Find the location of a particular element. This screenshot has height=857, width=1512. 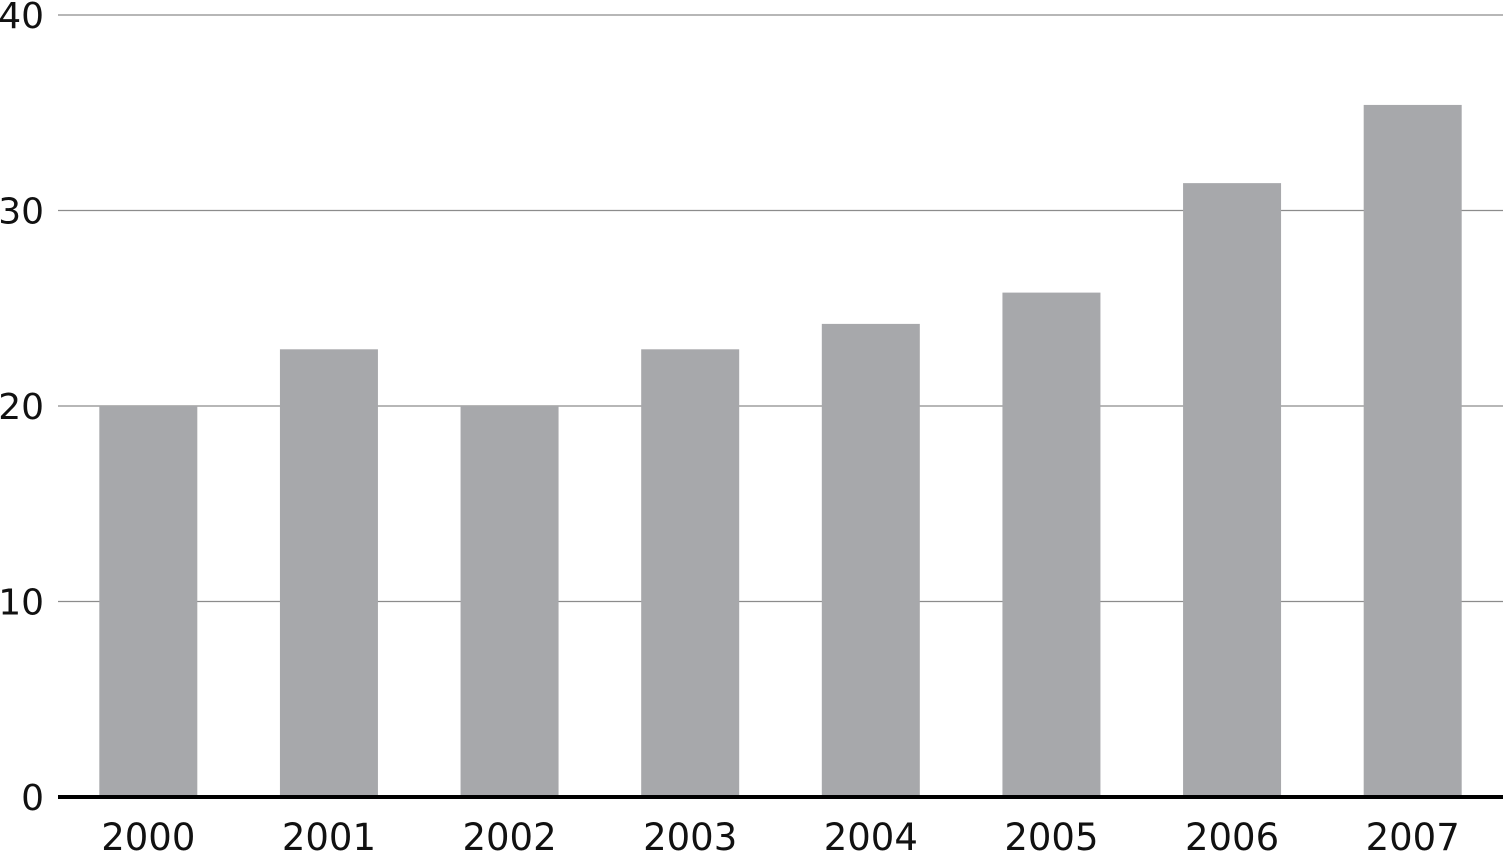

y-tick-label: 0 is located at coordinates (32, 798).